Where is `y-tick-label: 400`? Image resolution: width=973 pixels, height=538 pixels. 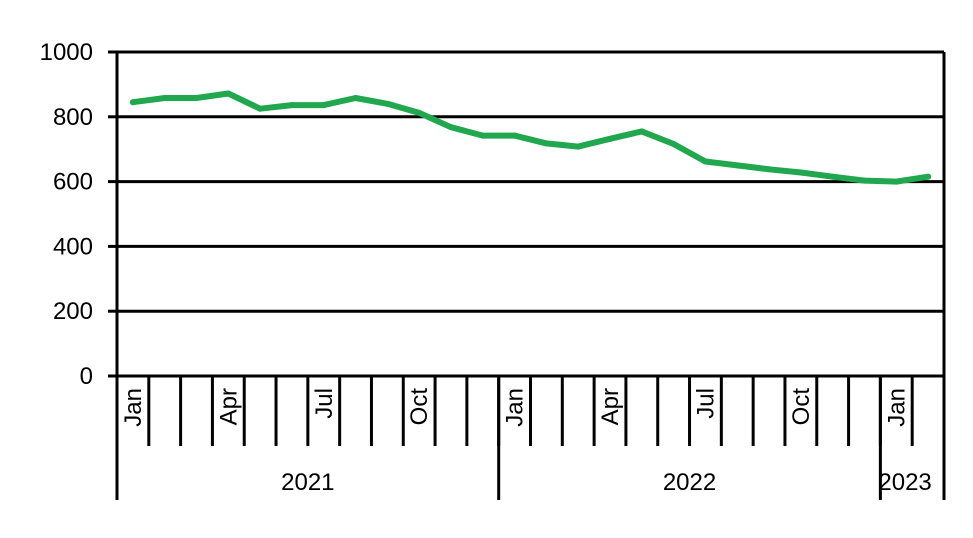
y-tick-label: 400 is located at coordinates (73, 246).